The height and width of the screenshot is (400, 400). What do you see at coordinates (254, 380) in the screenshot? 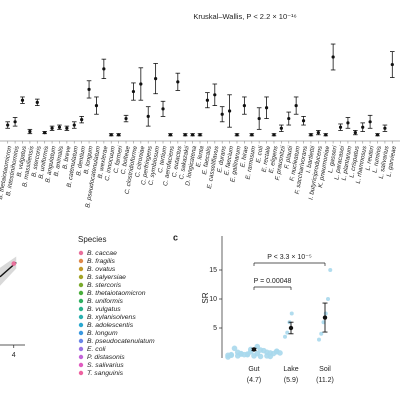
I see `x-tick-note: (4.7)` at bounding box center [254, 380].